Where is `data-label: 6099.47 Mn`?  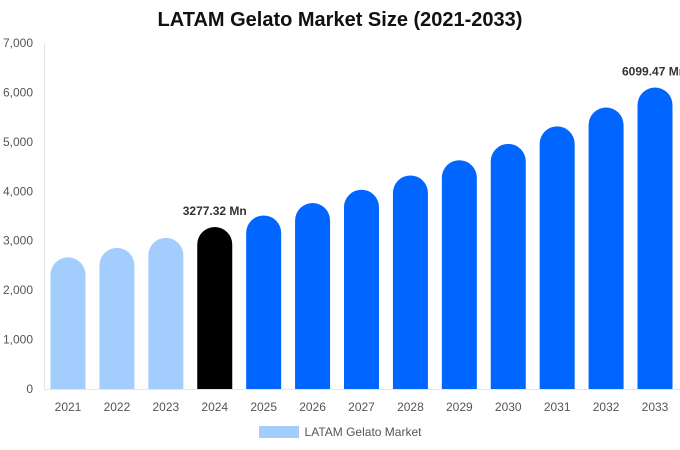
data-label: 6099.47 Mn is located at coordinates (651, 72).